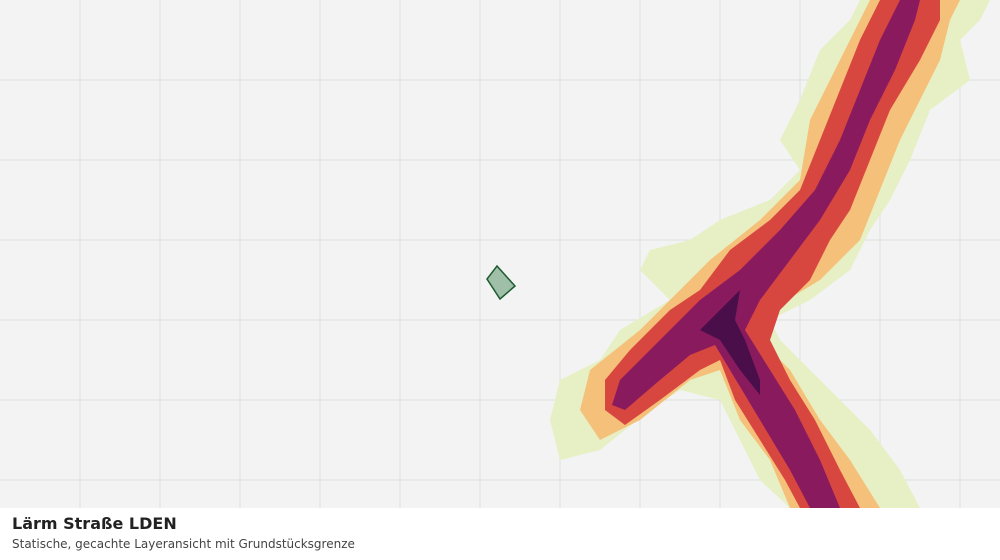 Image resolution: width=1000 pixels, height=560 pixels. What do you see at coordinates (94, 523) in the screenshot?
I see `layer-title: Lärm Straße LDEN` at bounding box center [94, 523].